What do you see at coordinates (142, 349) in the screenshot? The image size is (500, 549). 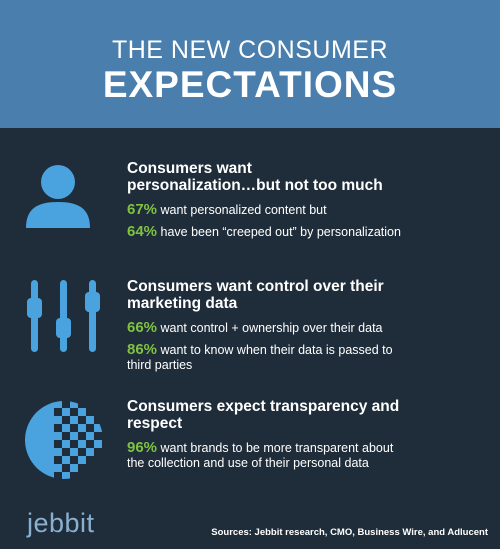 I see `stat-percent: 86%` at bounding box center [142, 349].